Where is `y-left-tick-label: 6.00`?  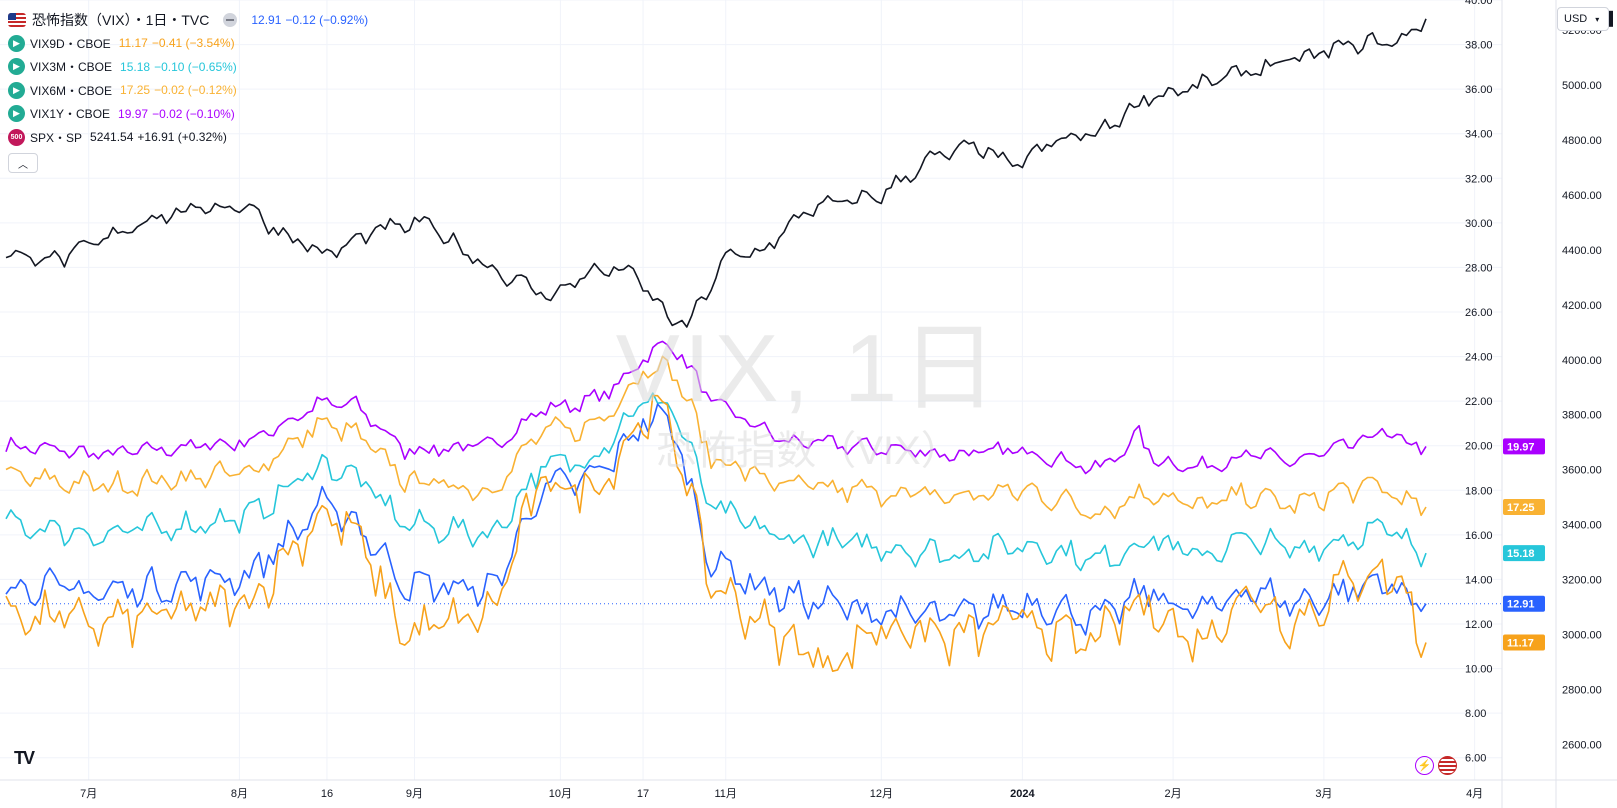
y-left-tick-label: 6.00 is located at coordinates (1475, 759).